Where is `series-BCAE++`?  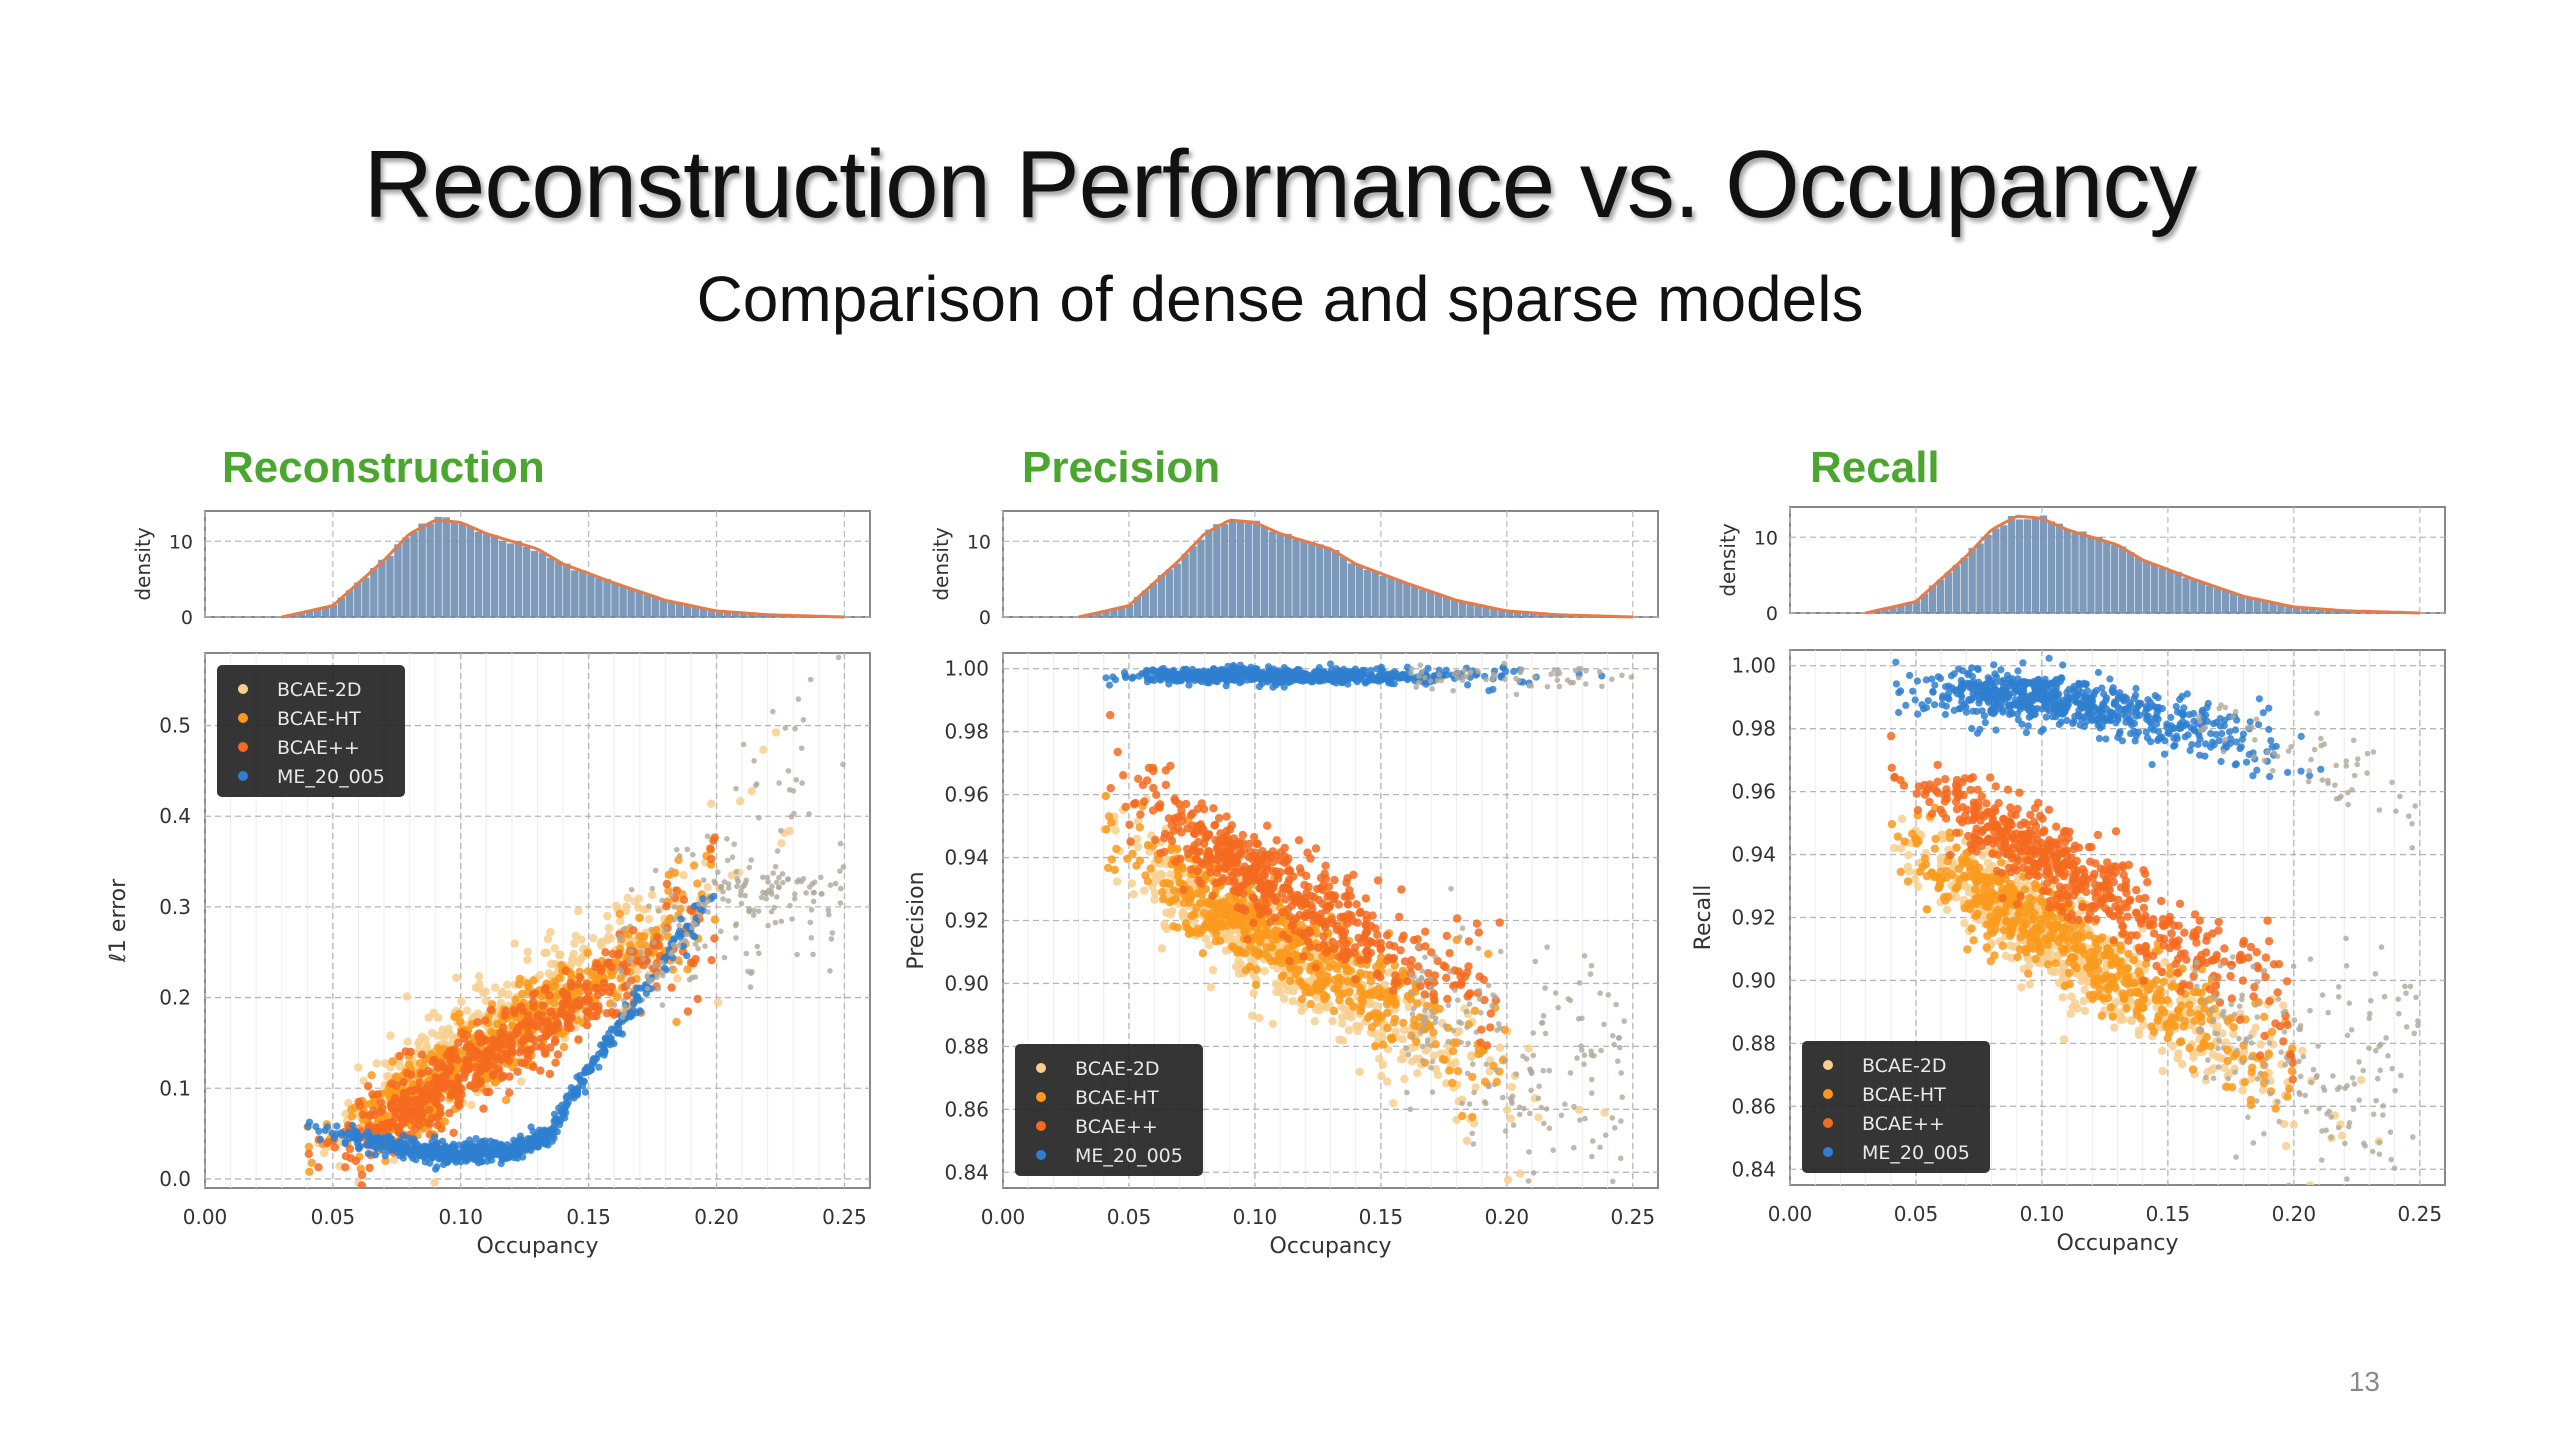 series-BCAE++ is located at coordinates (570, 1010).